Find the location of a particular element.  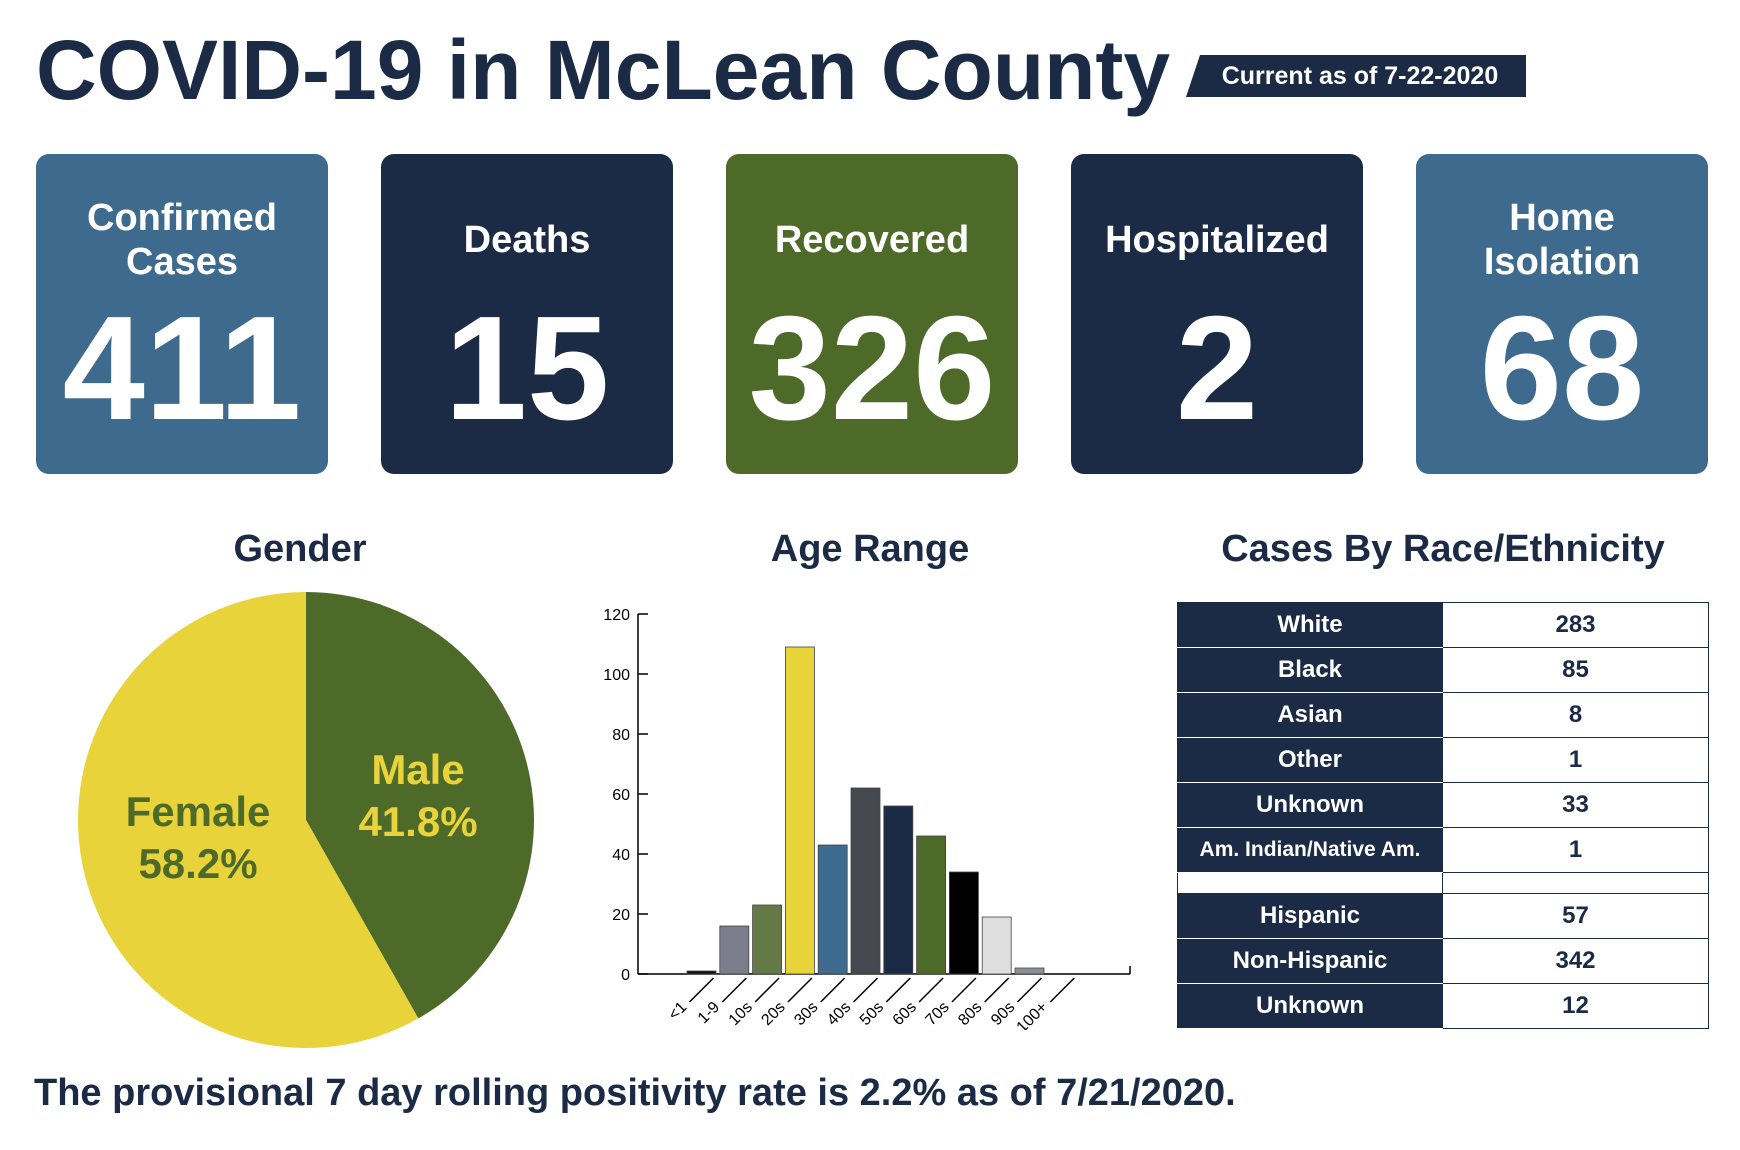

pie-value-male: 41.8% is located at coordinates (417, 821).